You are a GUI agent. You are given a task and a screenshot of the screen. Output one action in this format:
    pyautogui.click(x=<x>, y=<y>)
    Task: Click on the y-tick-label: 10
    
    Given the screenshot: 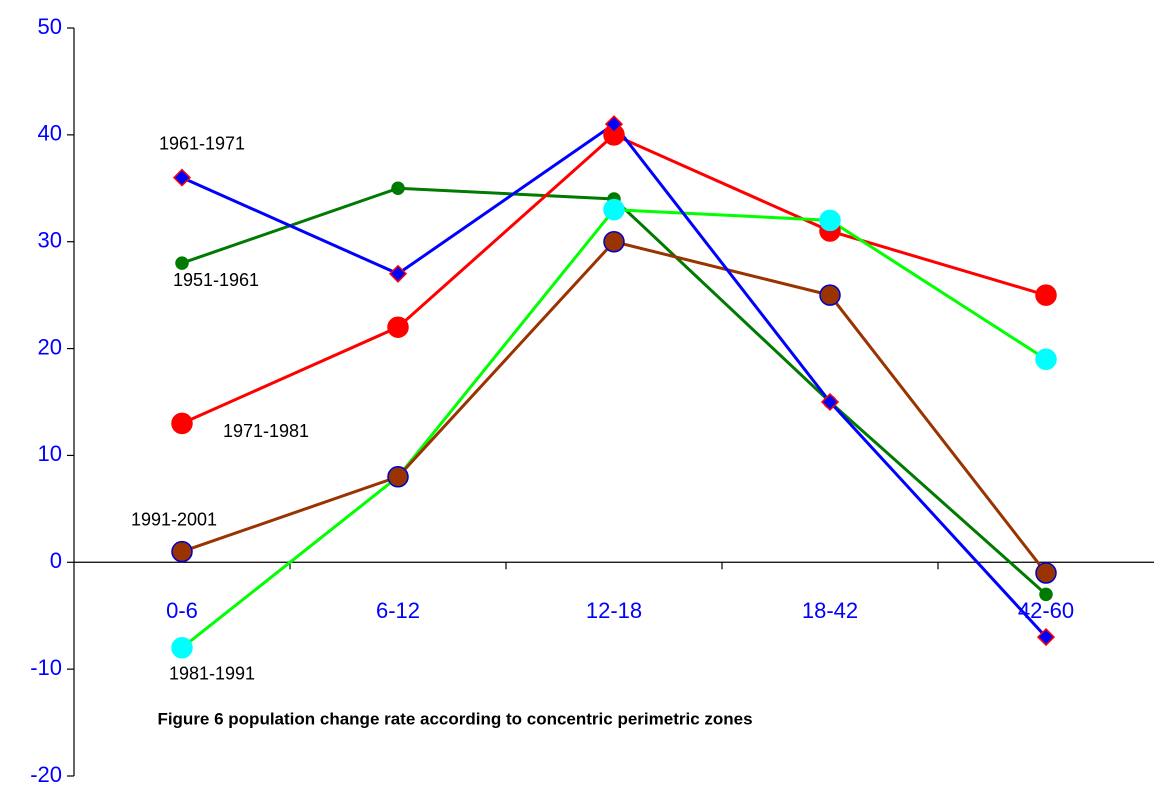 What is the action you would take?
    pyautogui.click(x=50, y=453)
    